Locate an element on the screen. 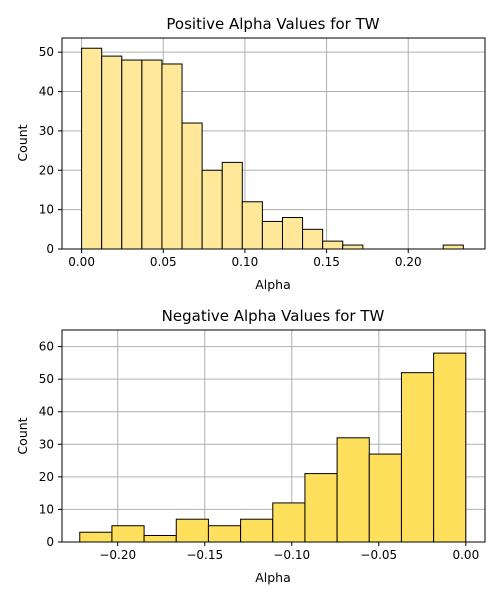 This screenshot has width=500, height=604. chart-title: Negative Alpha Values for TW is located at coordinates (273, 316).